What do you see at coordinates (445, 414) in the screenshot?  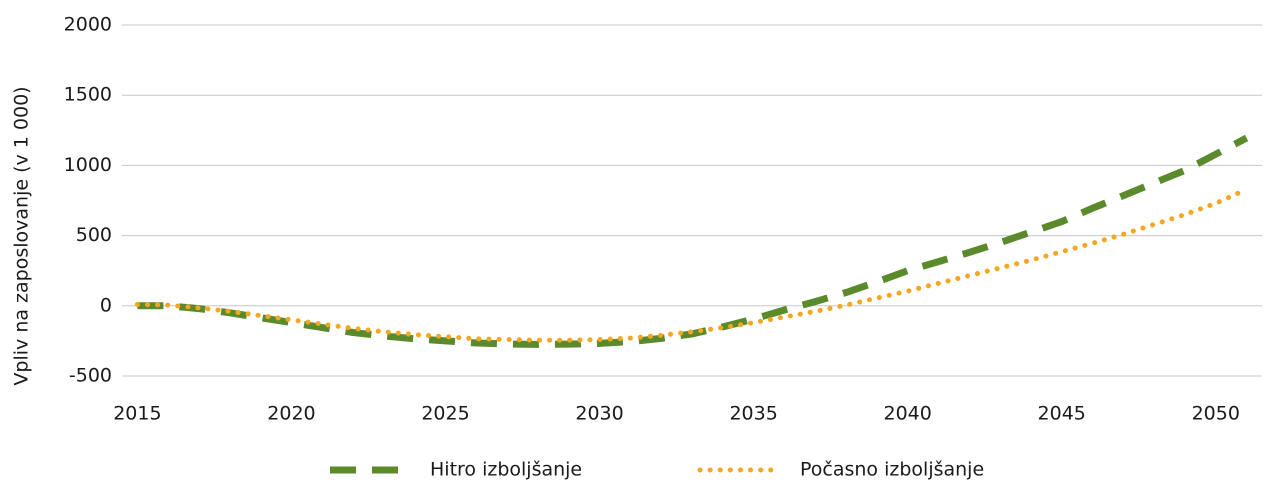 I see `x-tick-label: 2025` at bounding box center [445, 414].